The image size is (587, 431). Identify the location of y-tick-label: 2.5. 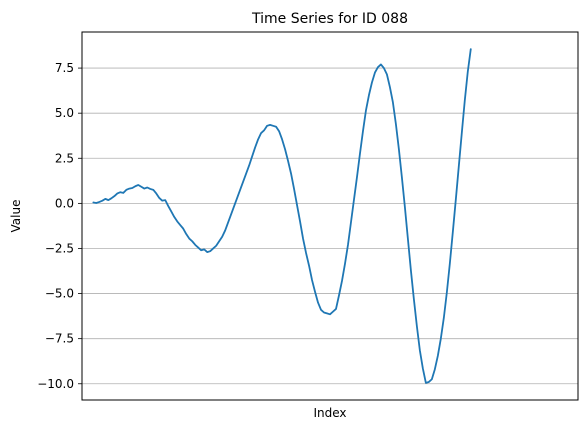
(64, 158).